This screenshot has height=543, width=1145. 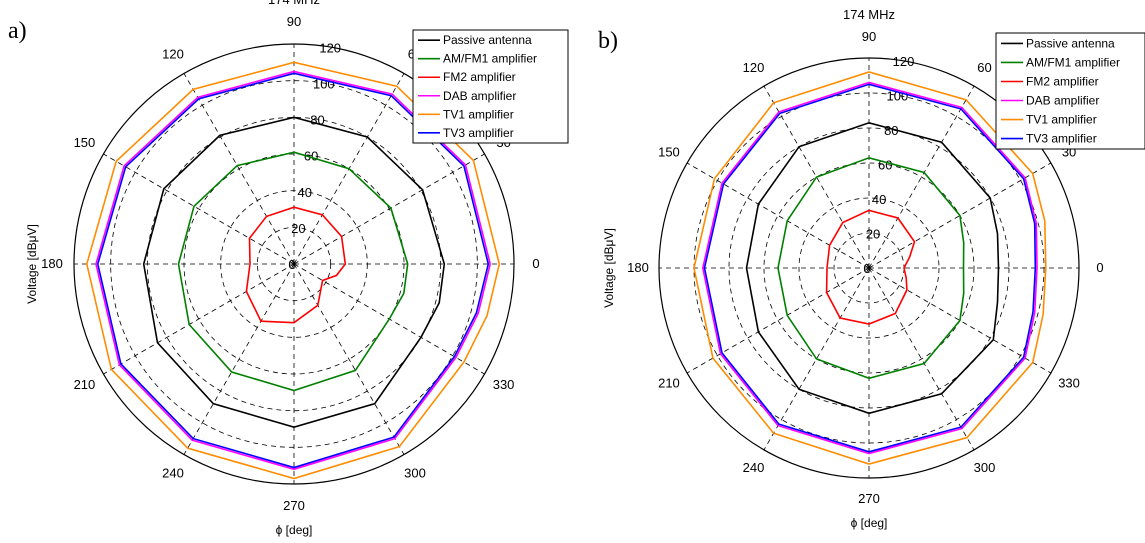 What do you see at coordinates (608, 41) in the screenshot?
I see `panel-label: b)` at bounding box center [608, 41].